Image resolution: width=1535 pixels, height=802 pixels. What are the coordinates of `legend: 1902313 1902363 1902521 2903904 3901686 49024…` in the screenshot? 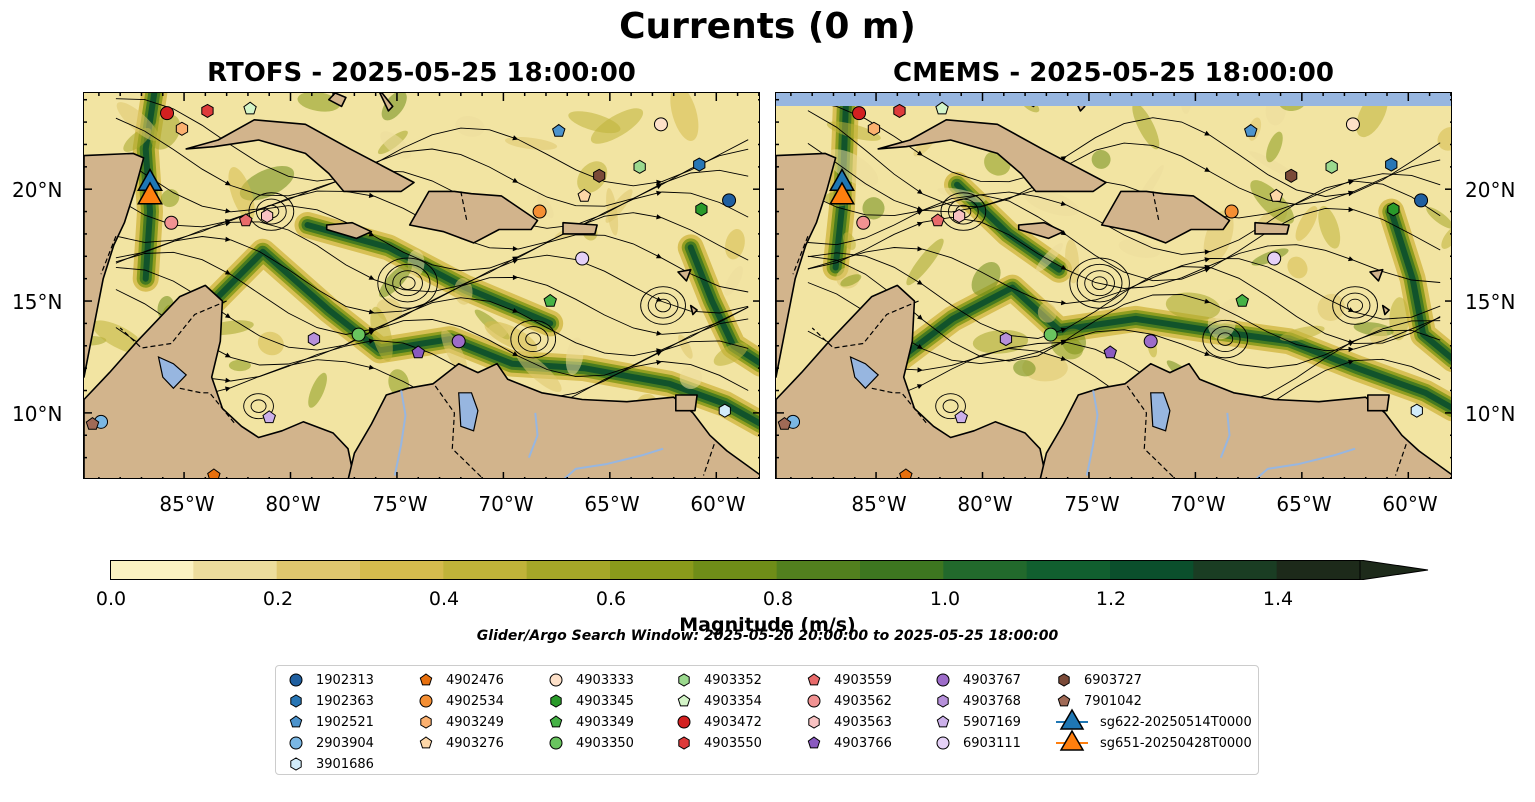 It's located at (767, 720).